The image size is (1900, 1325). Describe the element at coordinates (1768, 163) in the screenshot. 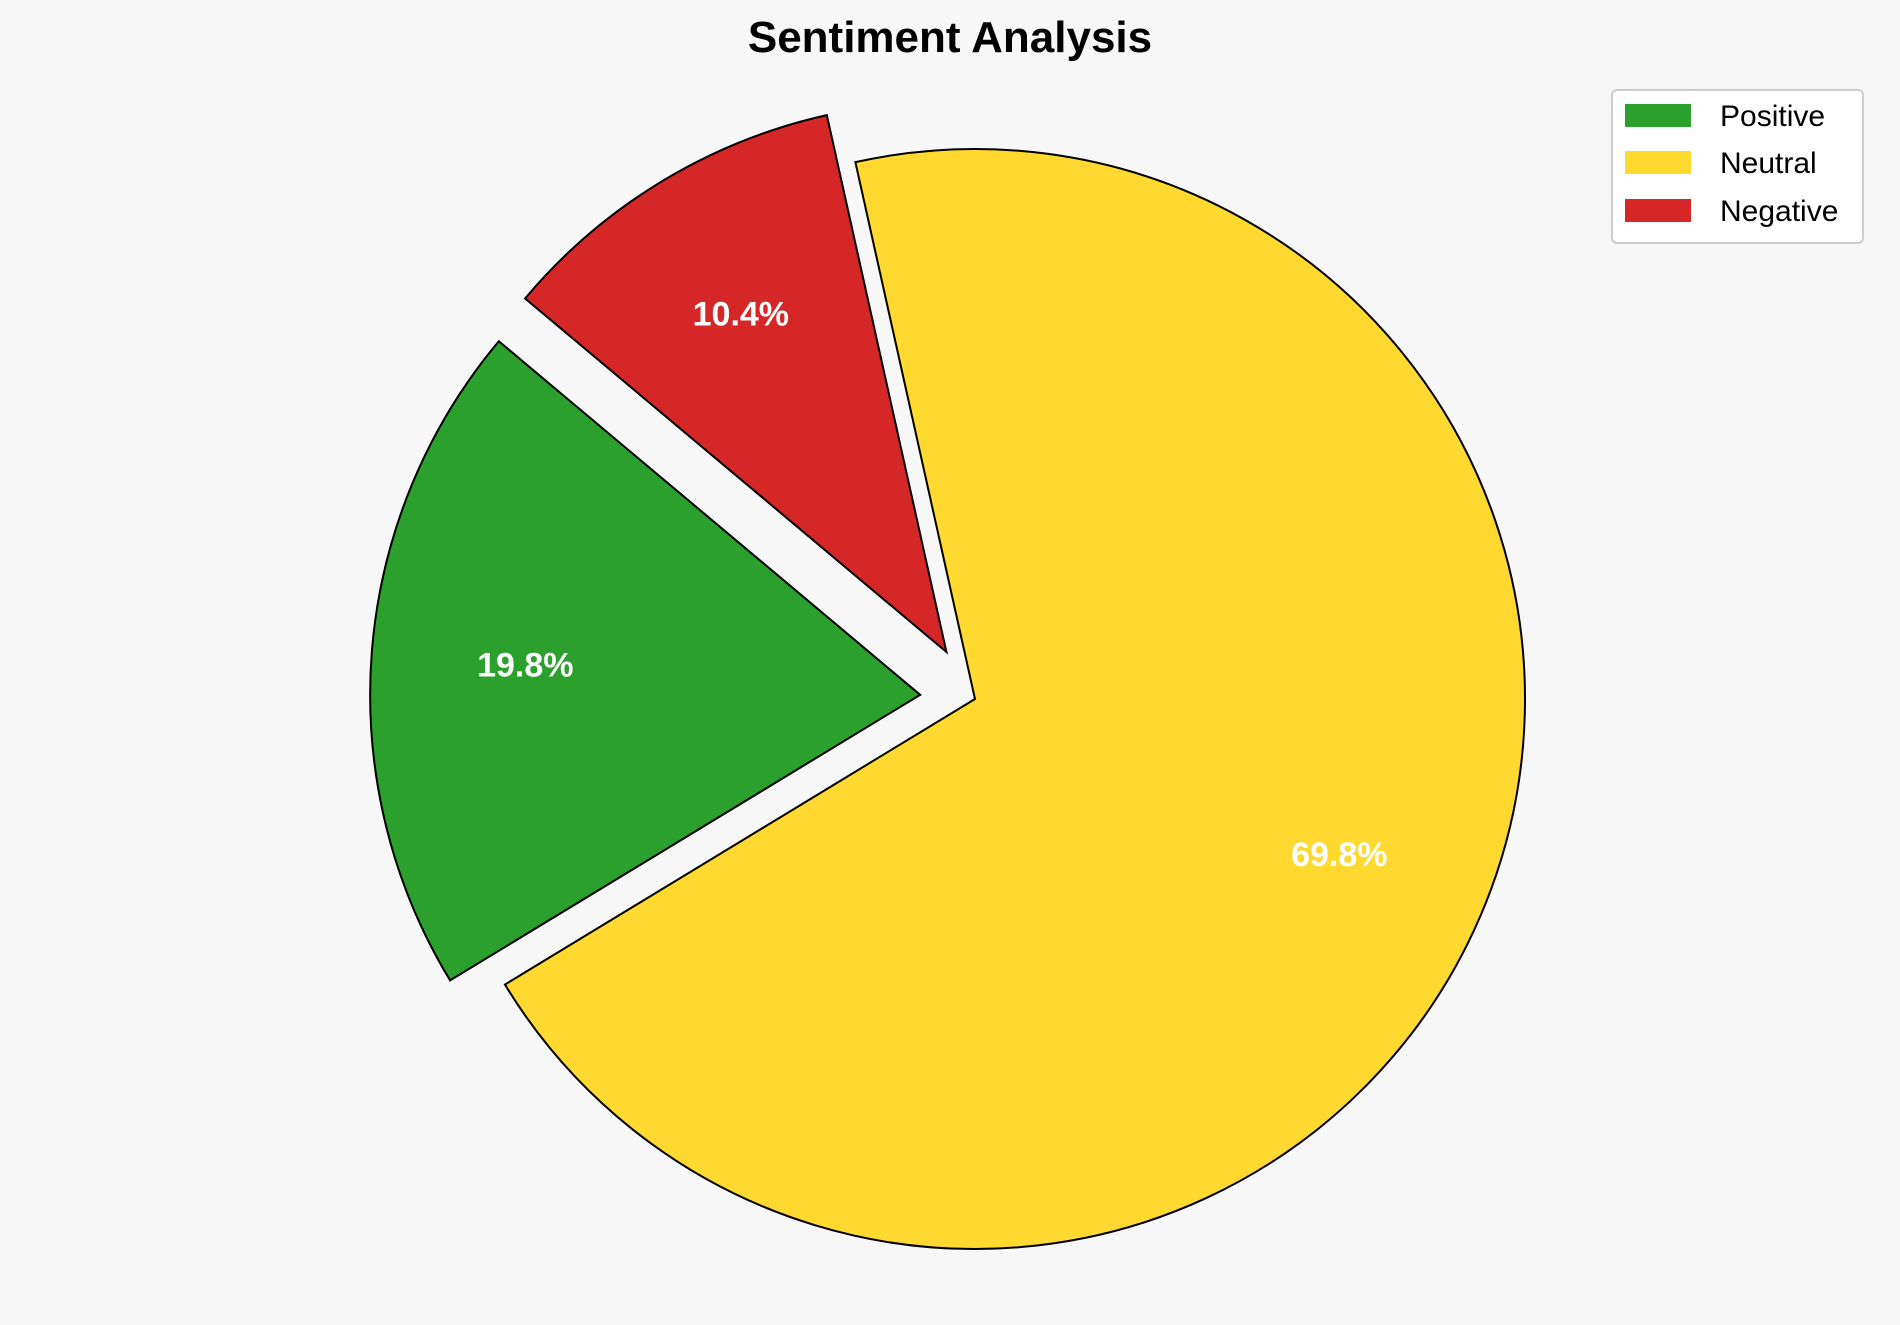

I see `legend-label-neutral: Neutral` at that location.